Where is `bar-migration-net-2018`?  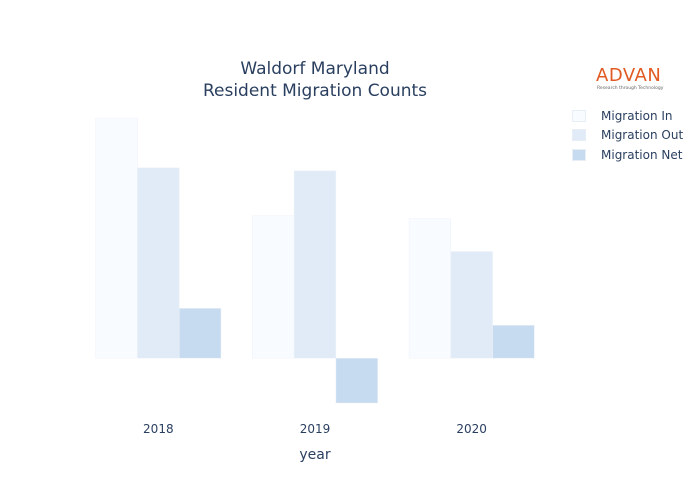 bar-migration-net-2018 is located at coordinates (200, 333).